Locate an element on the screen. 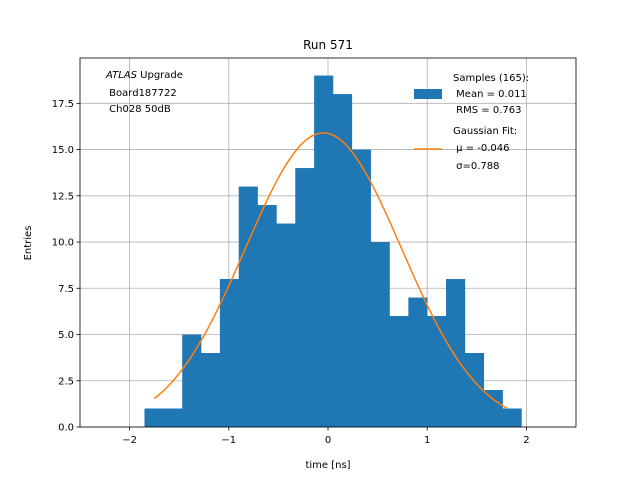  legend-samples-title: Samples (165): is located at coordinates (491, 78).